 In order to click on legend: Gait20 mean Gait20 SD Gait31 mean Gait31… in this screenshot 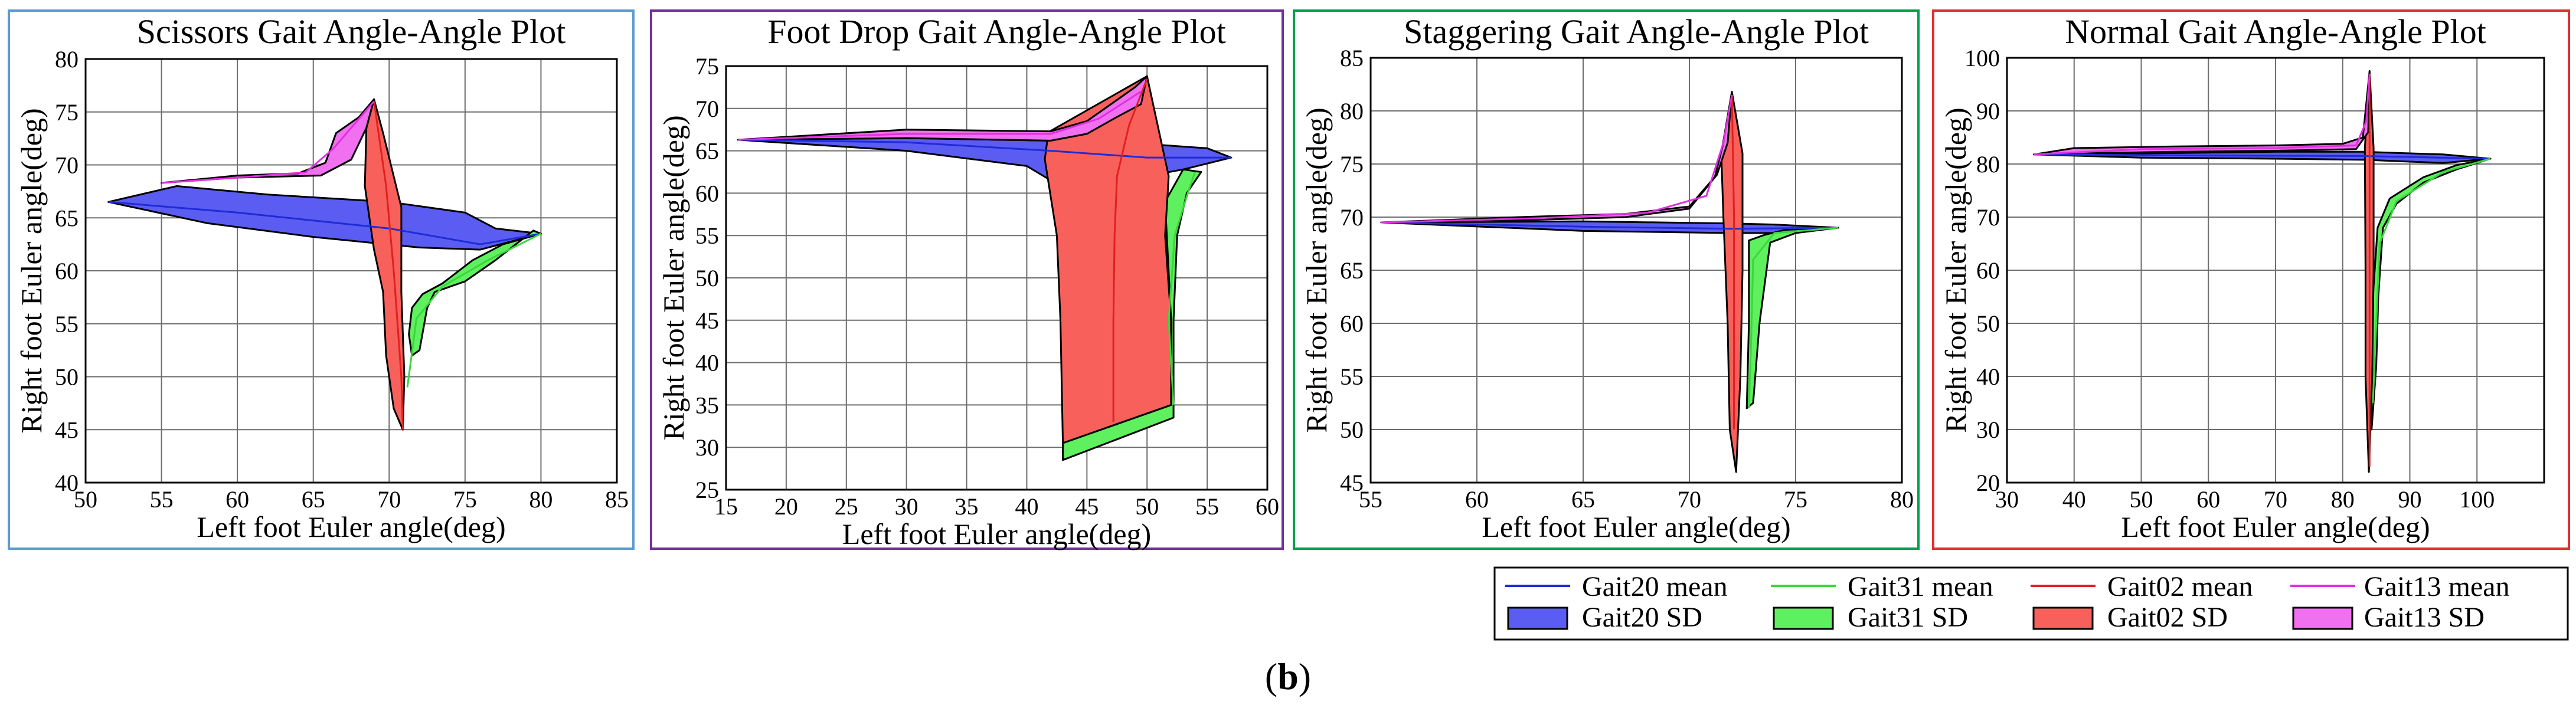, I will do `click(2031, 603)`.